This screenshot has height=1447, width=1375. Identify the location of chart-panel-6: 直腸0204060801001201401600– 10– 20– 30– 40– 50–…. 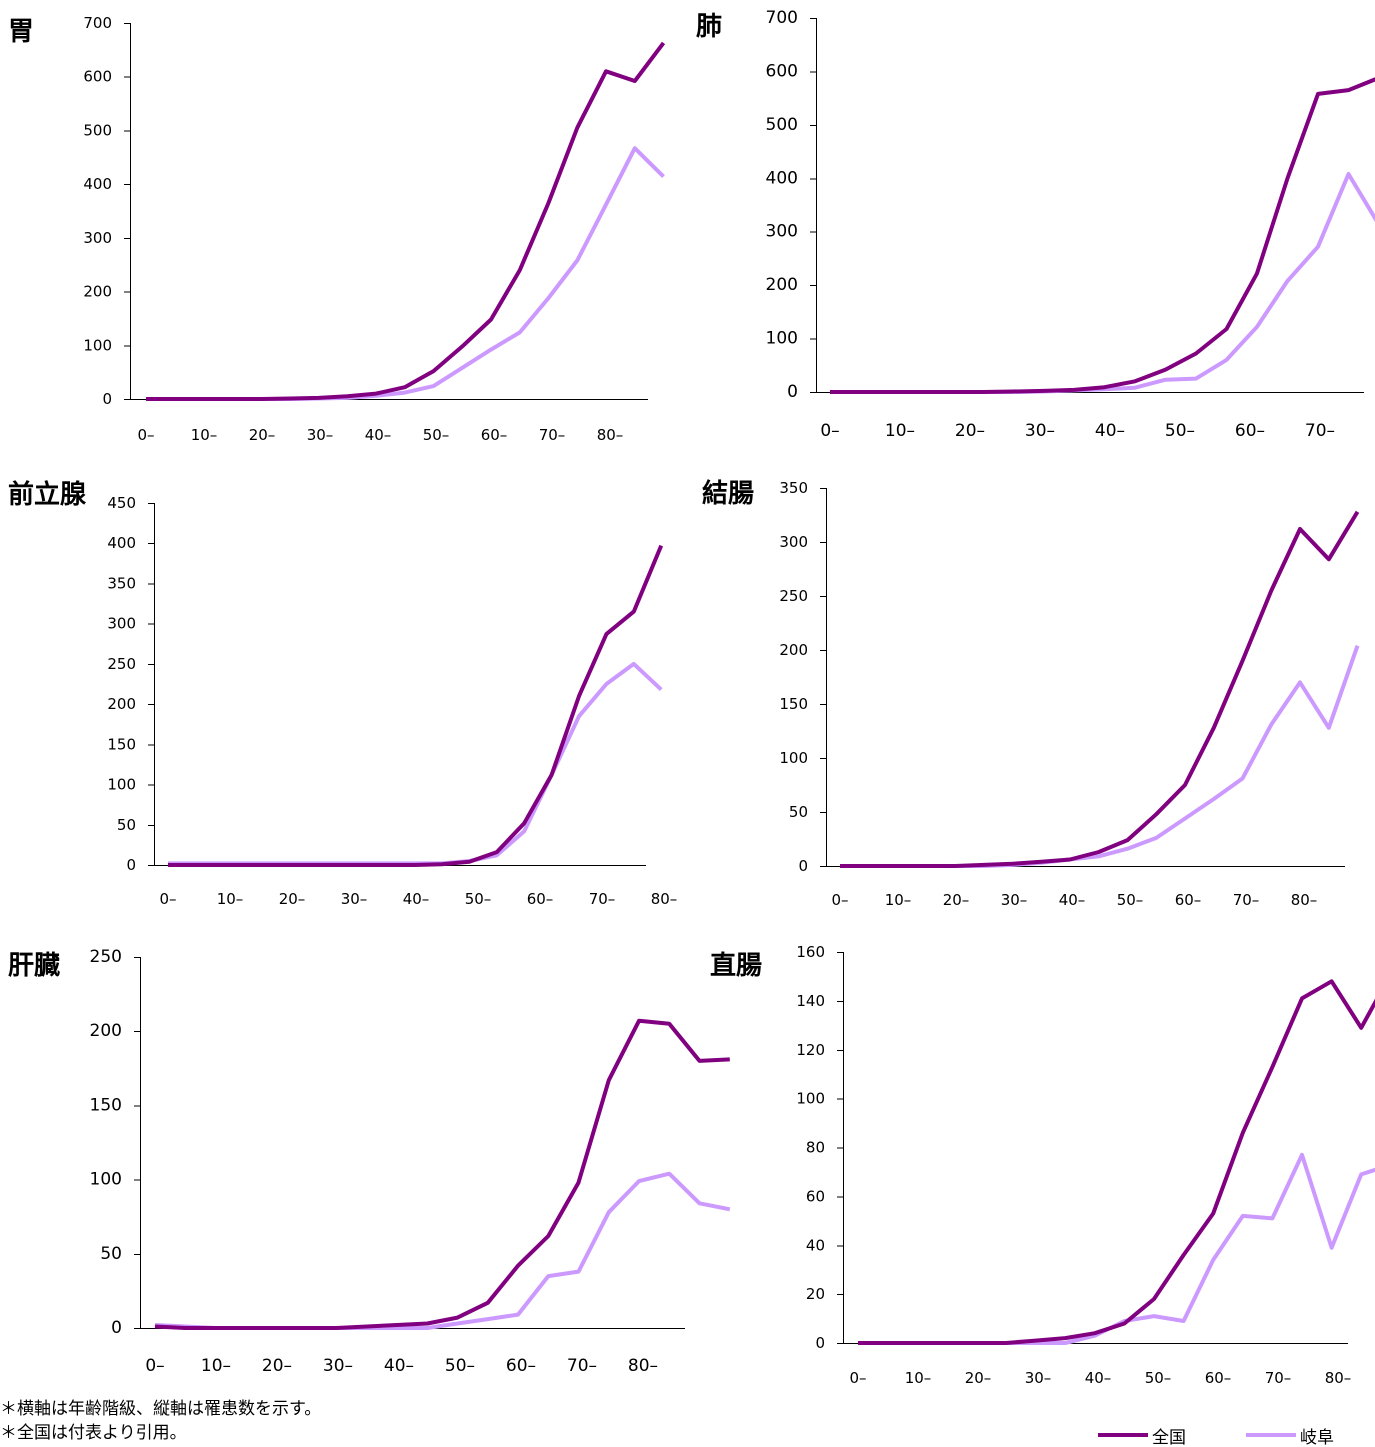
(1042, 1165).